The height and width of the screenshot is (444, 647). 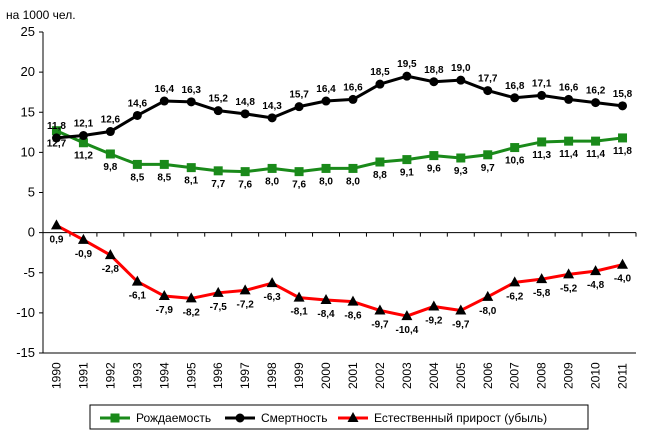 What do you see at coordinates (28, 151) in the screenshot?
I see `y-tick-label: 10` at bounding box center [28, 151].